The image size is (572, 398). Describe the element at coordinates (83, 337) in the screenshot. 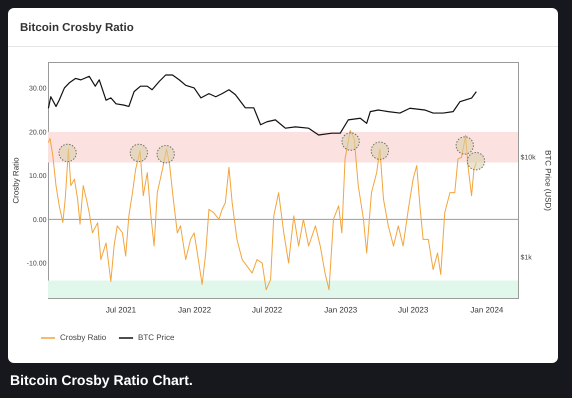

I see `legend-label: Crosby Ratio` at that location.